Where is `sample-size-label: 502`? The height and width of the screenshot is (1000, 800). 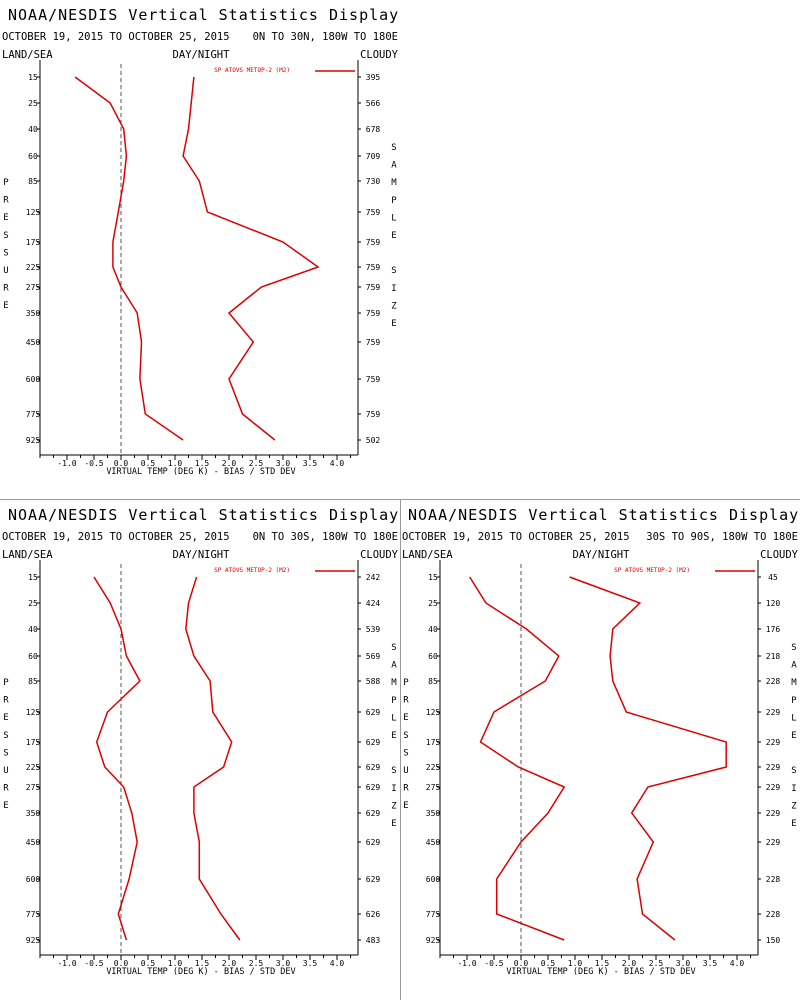 sample-size-label: 502 is located at coordinates (373, 440).